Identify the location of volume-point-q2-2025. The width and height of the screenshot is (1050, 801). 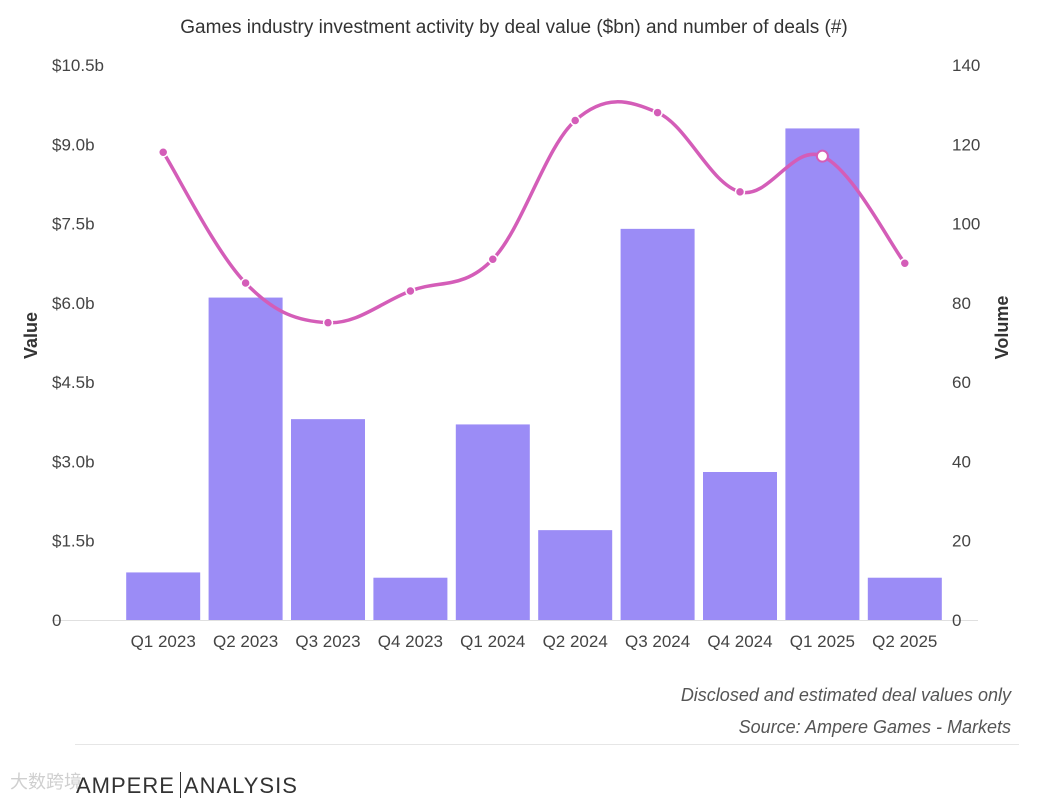
(905, 263).